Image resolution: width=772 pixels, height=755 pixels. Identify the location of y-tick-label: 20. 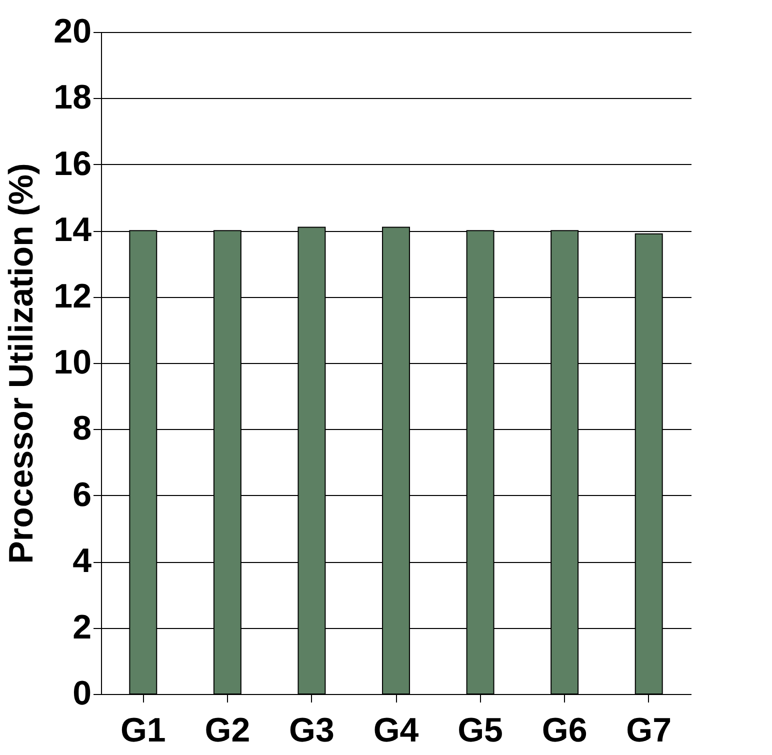
(73, 31).